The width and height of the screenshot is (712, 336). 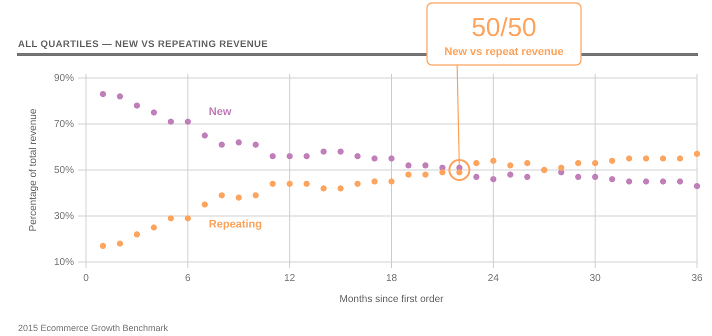 What do you see at coordinates (494, 278) in the screenshot?
I see `x-tick-label: 24` at bounding box center [494, 278].